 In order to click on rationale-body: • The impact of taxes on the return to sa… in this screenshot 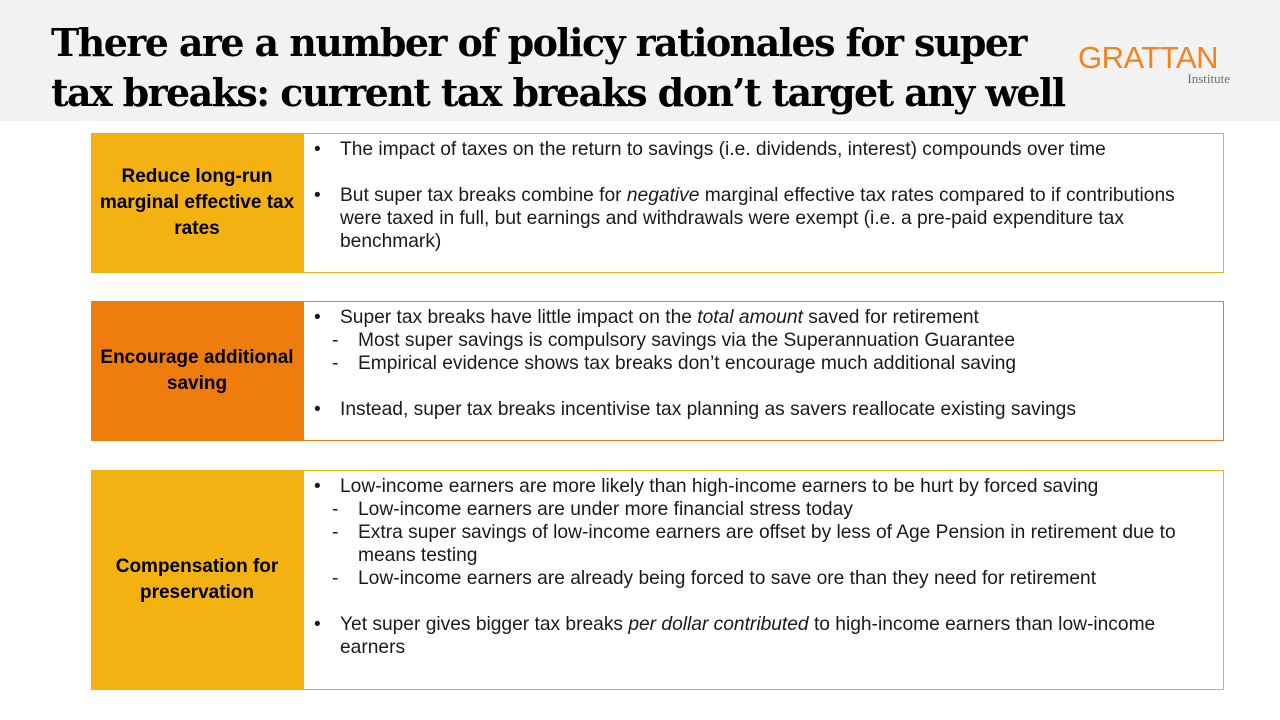, I will do `click(763, 203)`.